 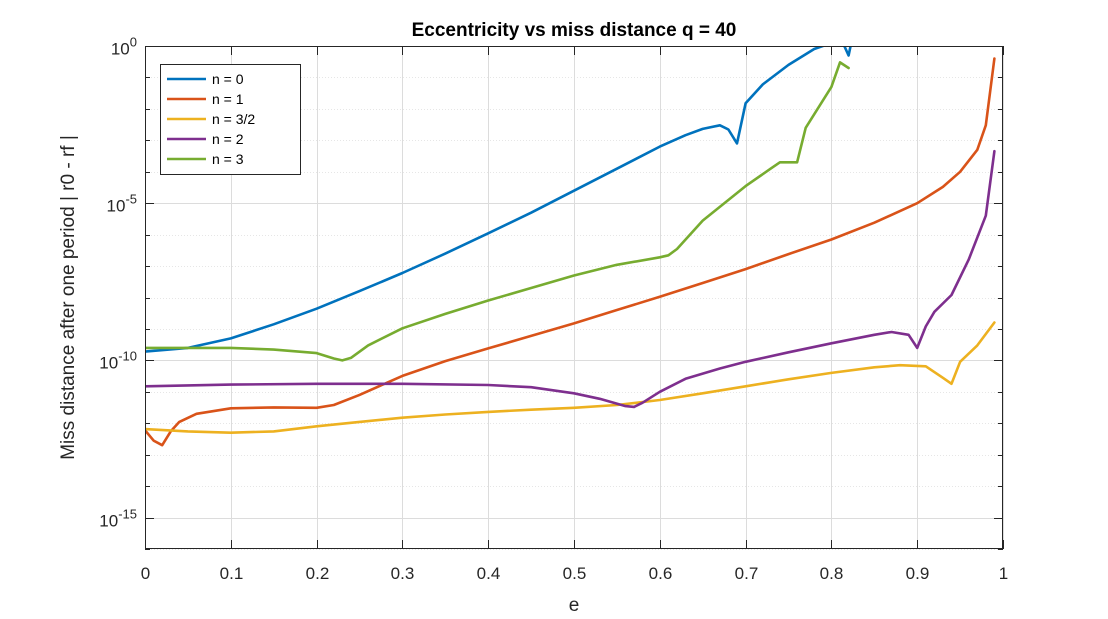 What do you see at coordinates (233, 119) in the screenshot?
I see `legend-label: n = 3/2` at bounding box center [233, 119].